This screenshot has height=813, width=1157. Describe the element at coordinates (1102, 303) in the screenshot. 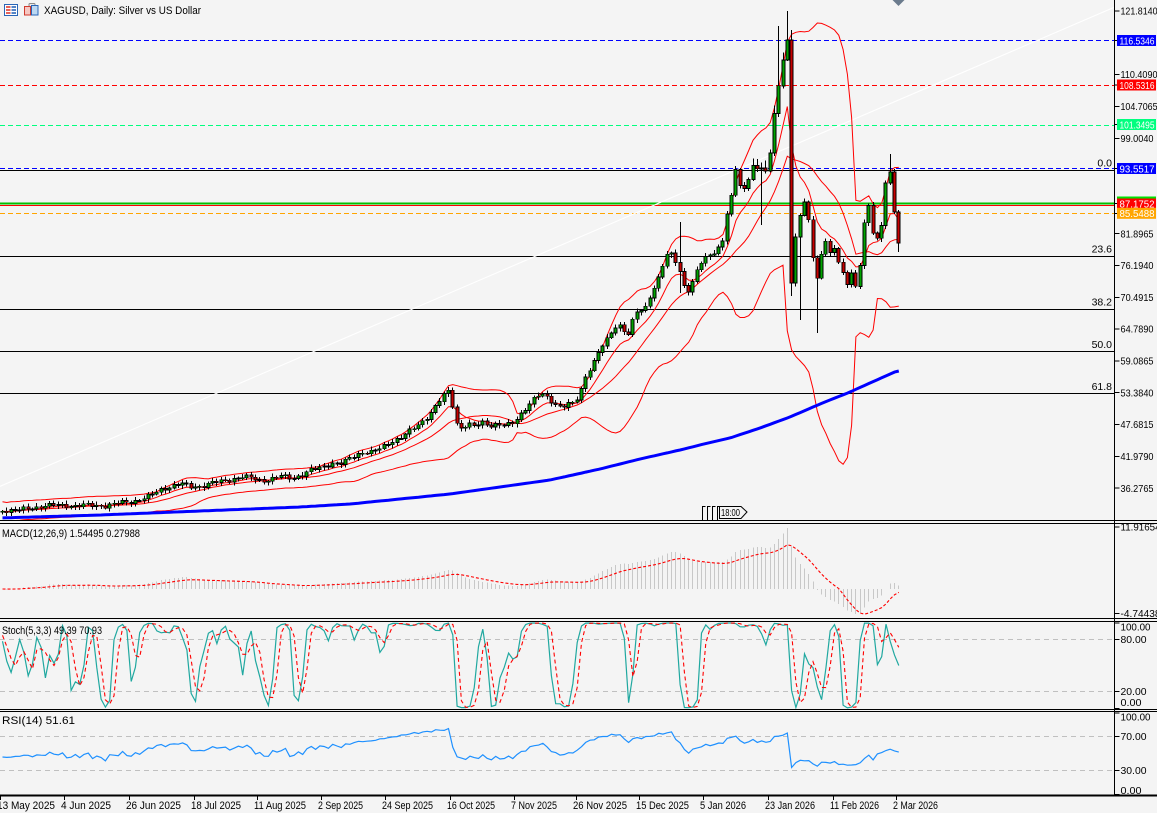

I see `svg-text: 38.2` at that location.